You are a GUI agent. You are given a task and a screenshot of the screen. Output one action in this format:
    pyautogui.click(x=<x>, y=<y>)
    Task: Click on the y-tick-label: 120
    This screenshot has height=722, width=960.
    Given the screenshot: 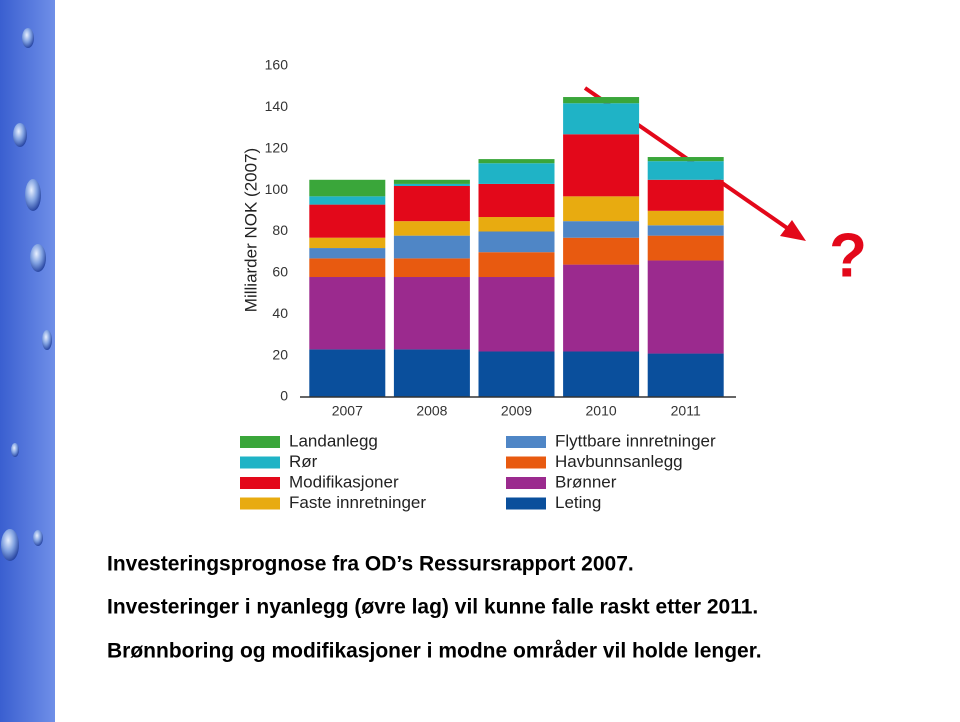 What is the action you would take?
    pyautogui.click(x=277, y=147)
    